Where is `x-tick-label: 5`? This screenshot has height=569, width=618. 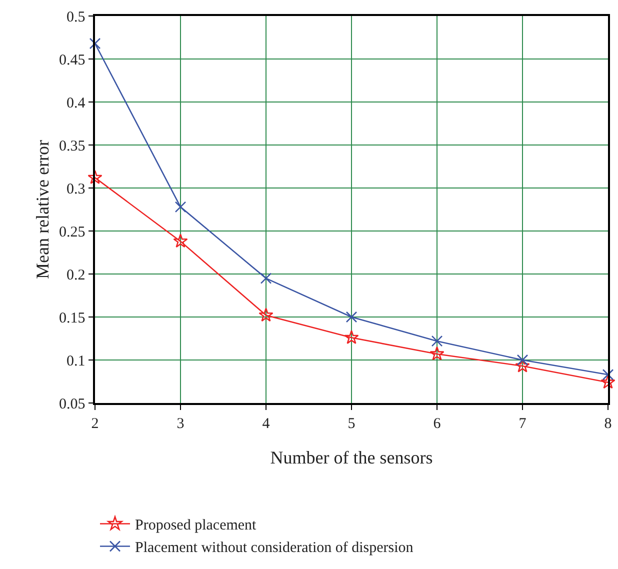
x-tick-label: 5 is located at coordinates (352, 424).